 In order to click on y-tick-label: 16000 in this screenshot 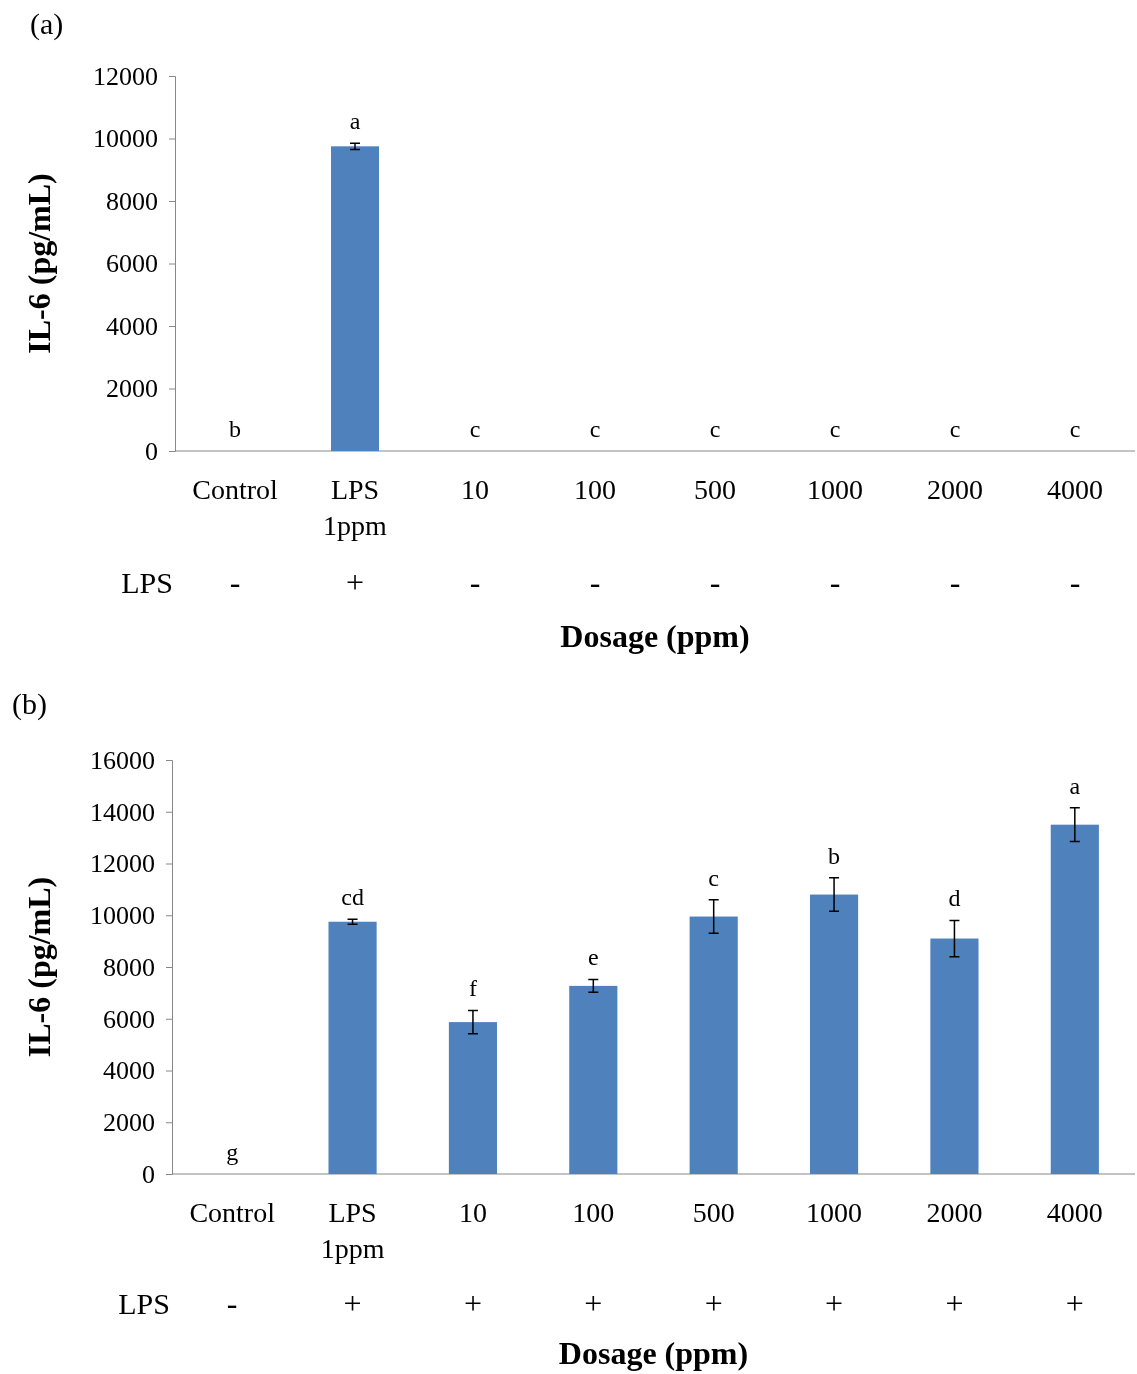, I will do `click(122, 760)`.